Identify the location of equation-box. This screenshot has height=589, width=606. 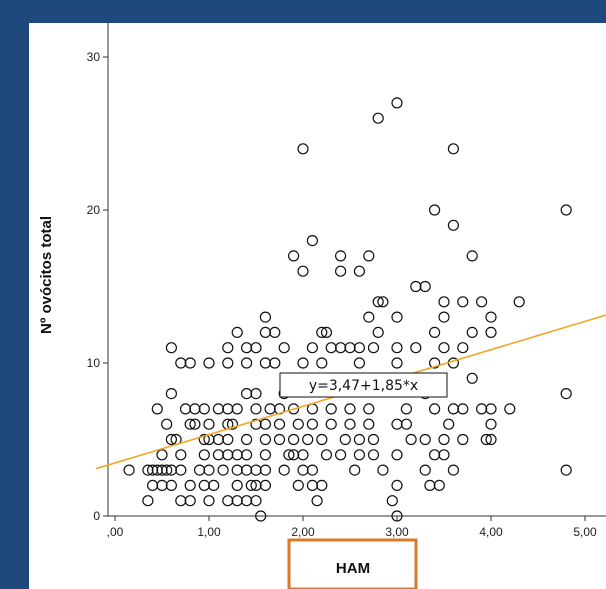
(363, 385).